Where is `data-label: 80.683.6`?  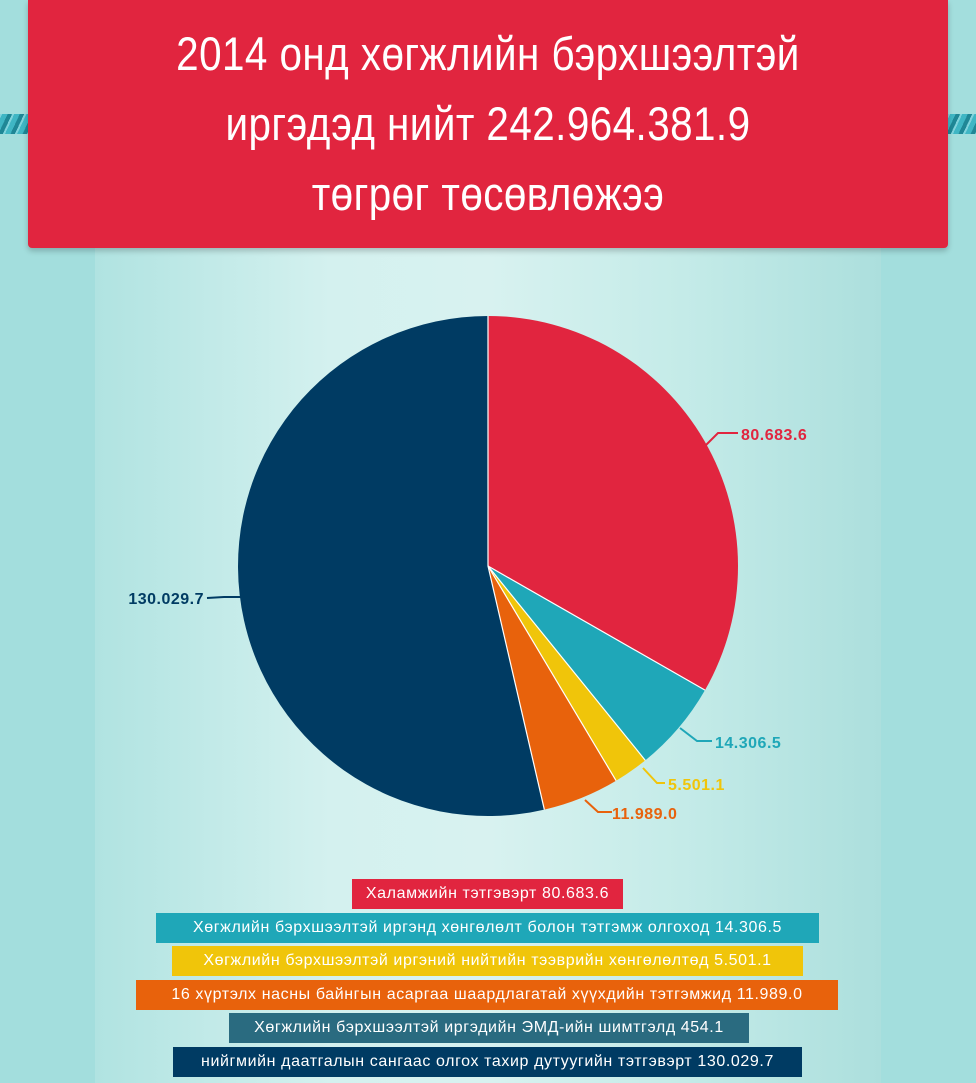
data-label: 80.683.6 is located at coordinates (774, 435).